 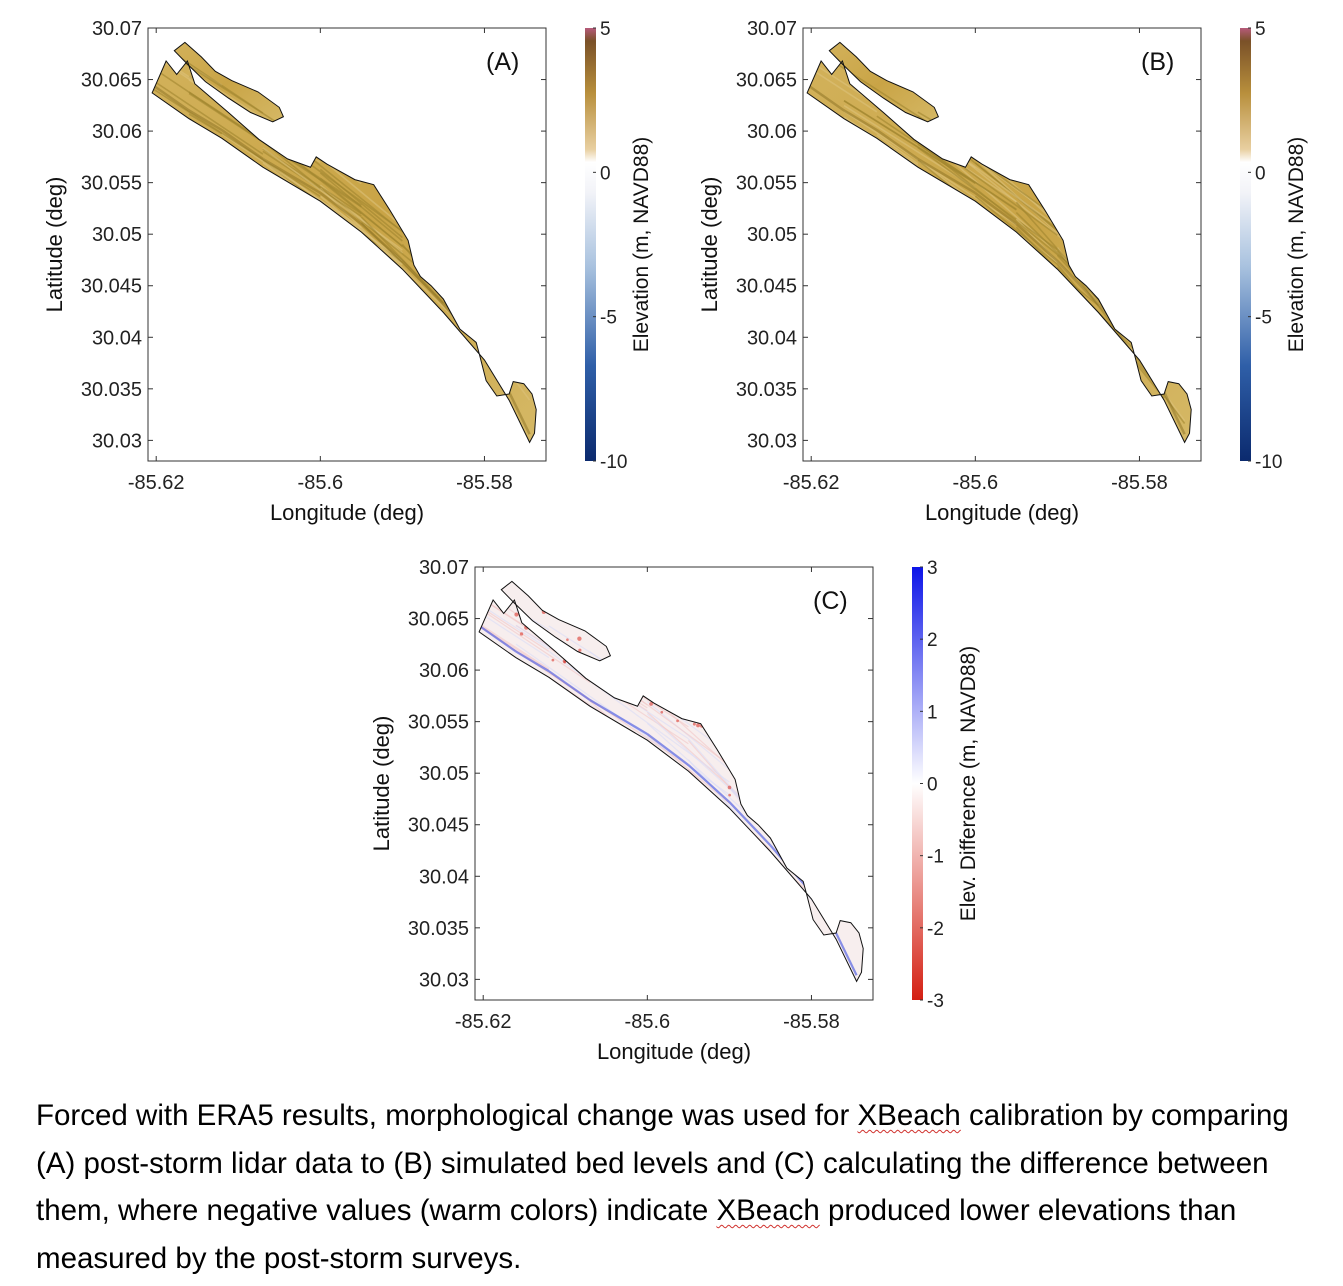 I want to click on coastline-spit-c, so click(x=556, y=621).